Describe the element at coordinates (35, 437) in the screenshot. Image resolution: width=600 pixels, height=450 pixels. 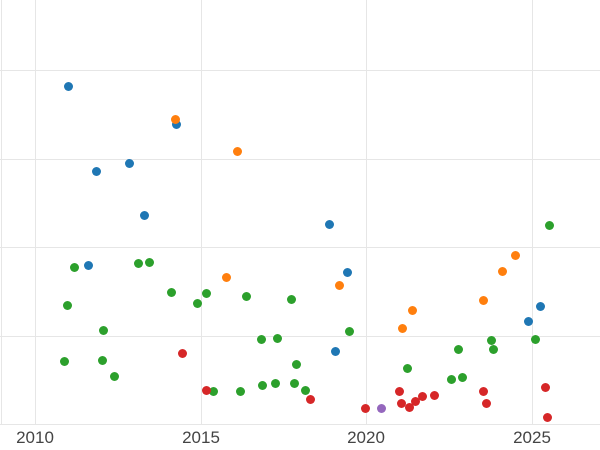
I see `x-tick-label: 2010` at that location.